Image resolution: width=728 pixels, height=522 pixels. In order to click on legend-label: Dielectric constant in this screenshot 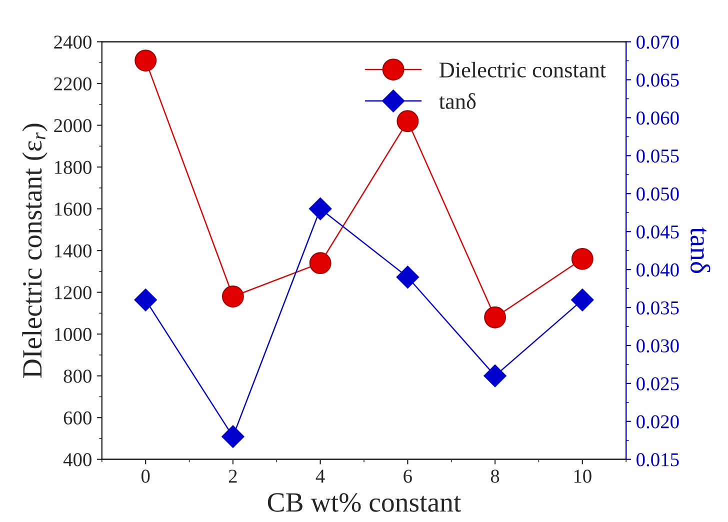, I will do `click(523, 70)`.